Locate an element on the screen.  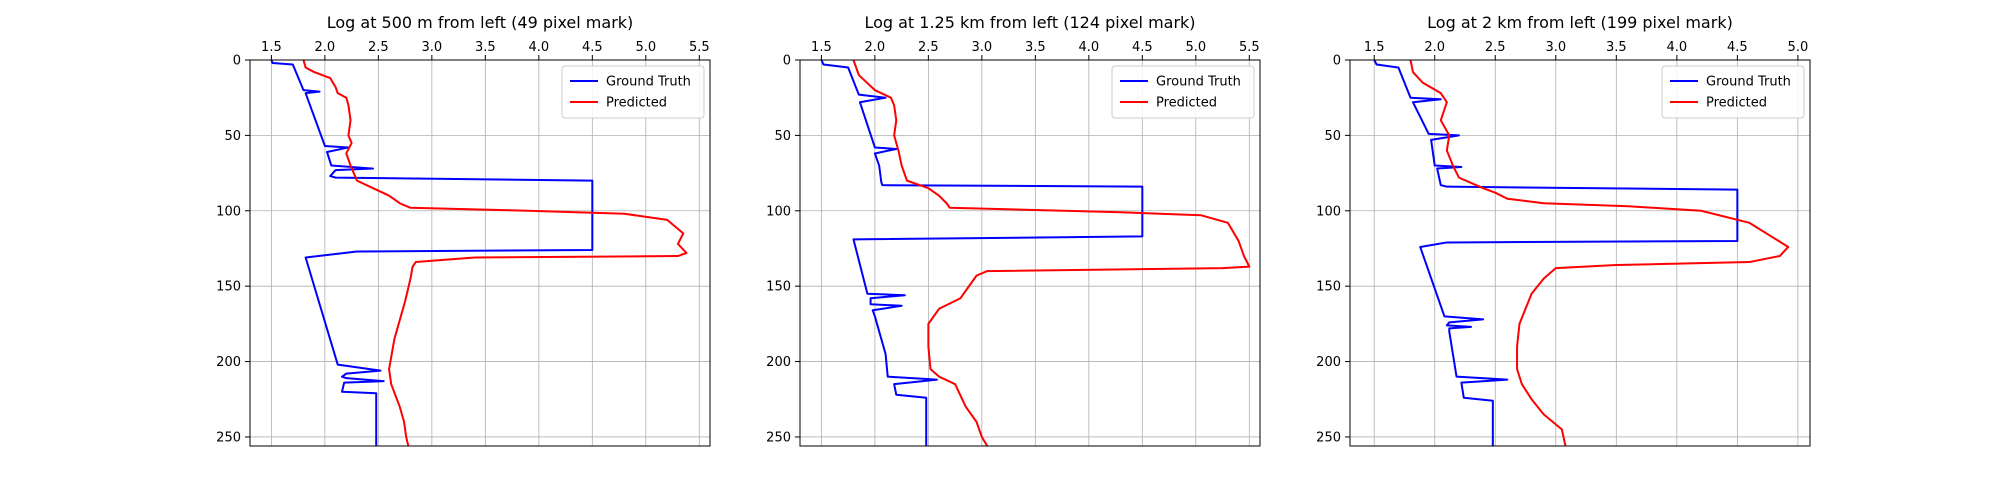
chart-title: Log at 500 m from left (49 pixel mark) is located at coordinates (480, 22).